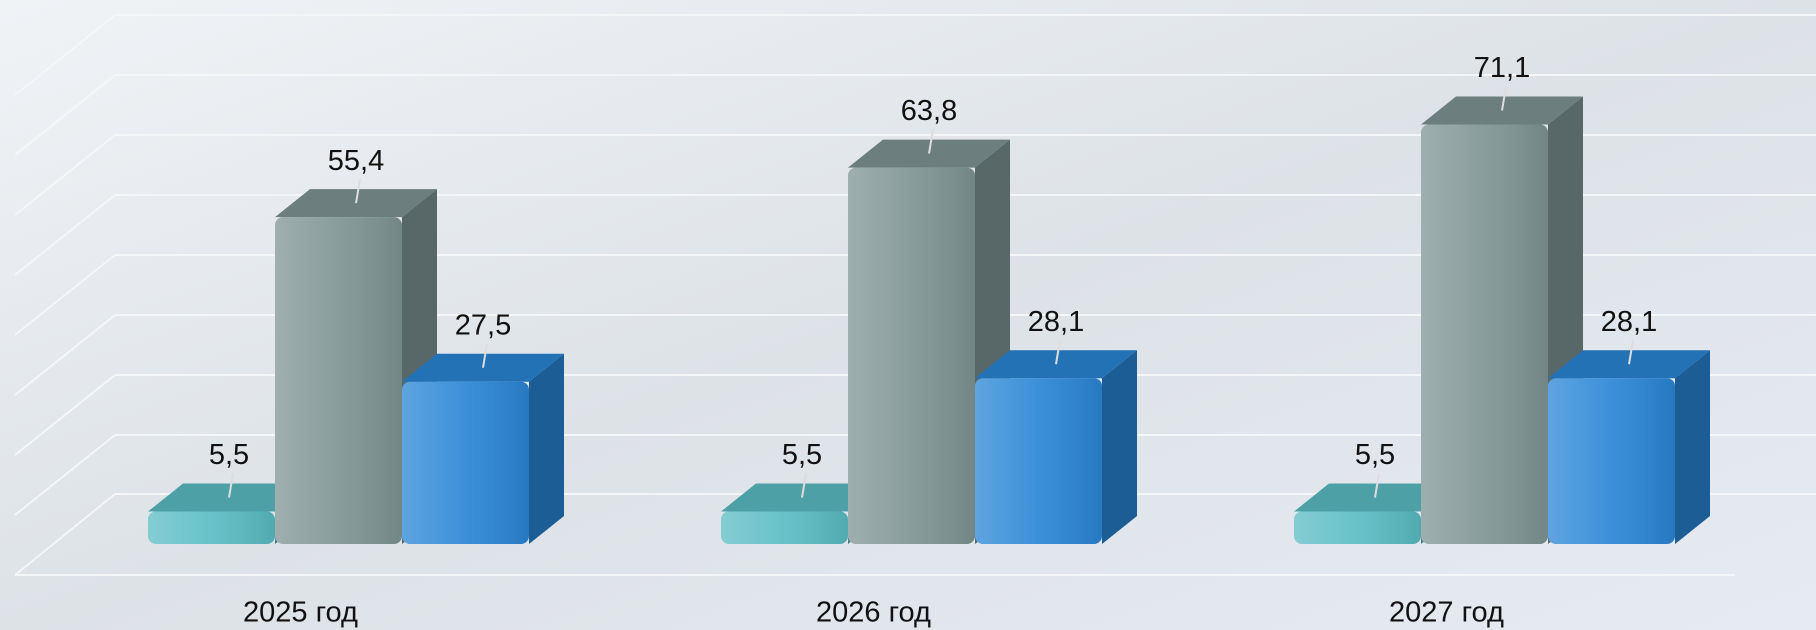 This screenshot has height=630, width=1816. Describe the element at coordinates (356, 161) in the screenshot. I see `value-label: 55,4` at that location.